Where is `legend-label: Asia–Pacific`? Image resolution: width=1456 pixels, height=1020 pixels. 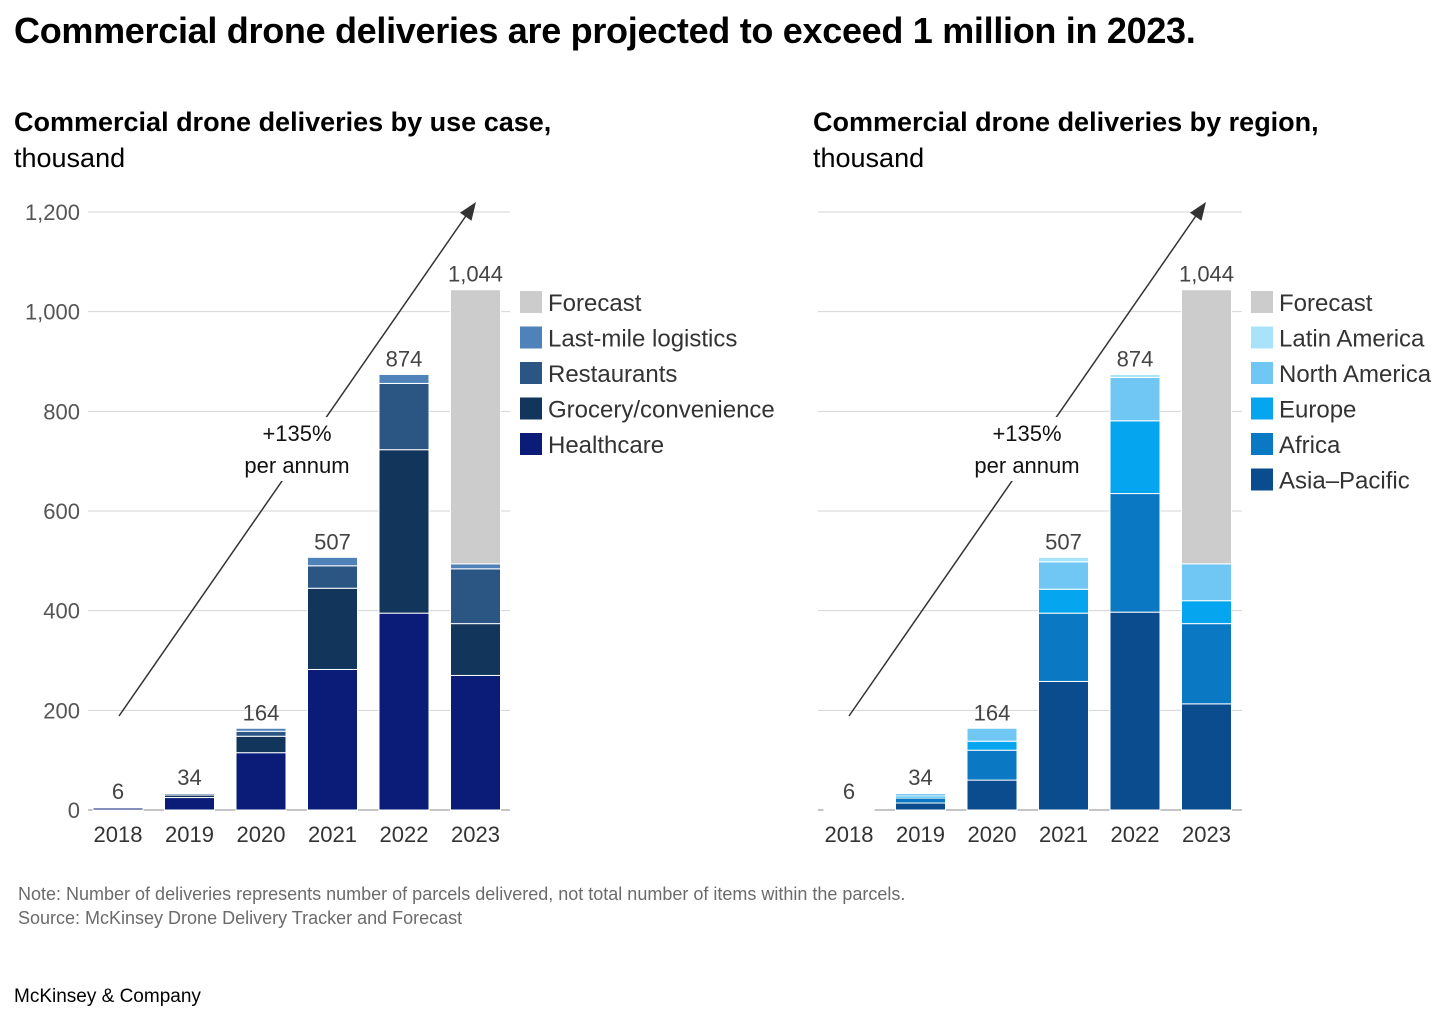 legend-label: Asia–Pacific is located at coordinates (1344, 481).